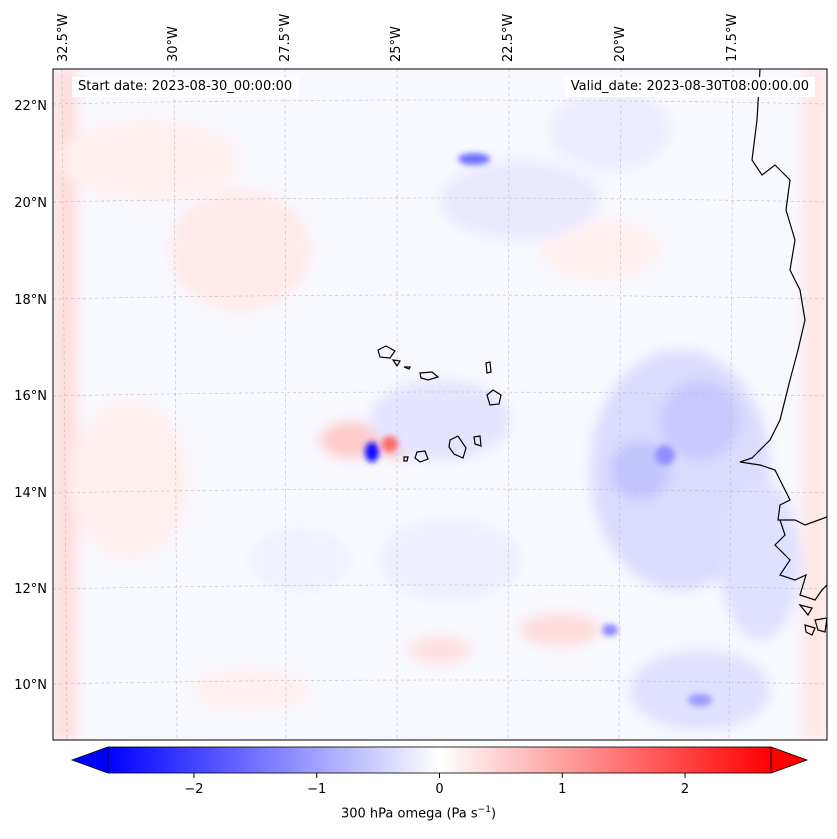 Image resolution: width=837 pixels, height=839 pixels. What do you see at coordinates (30, 589) in the screenshot?
I see `lat-tick-label: 12°N` at bounding box center [30, 589].